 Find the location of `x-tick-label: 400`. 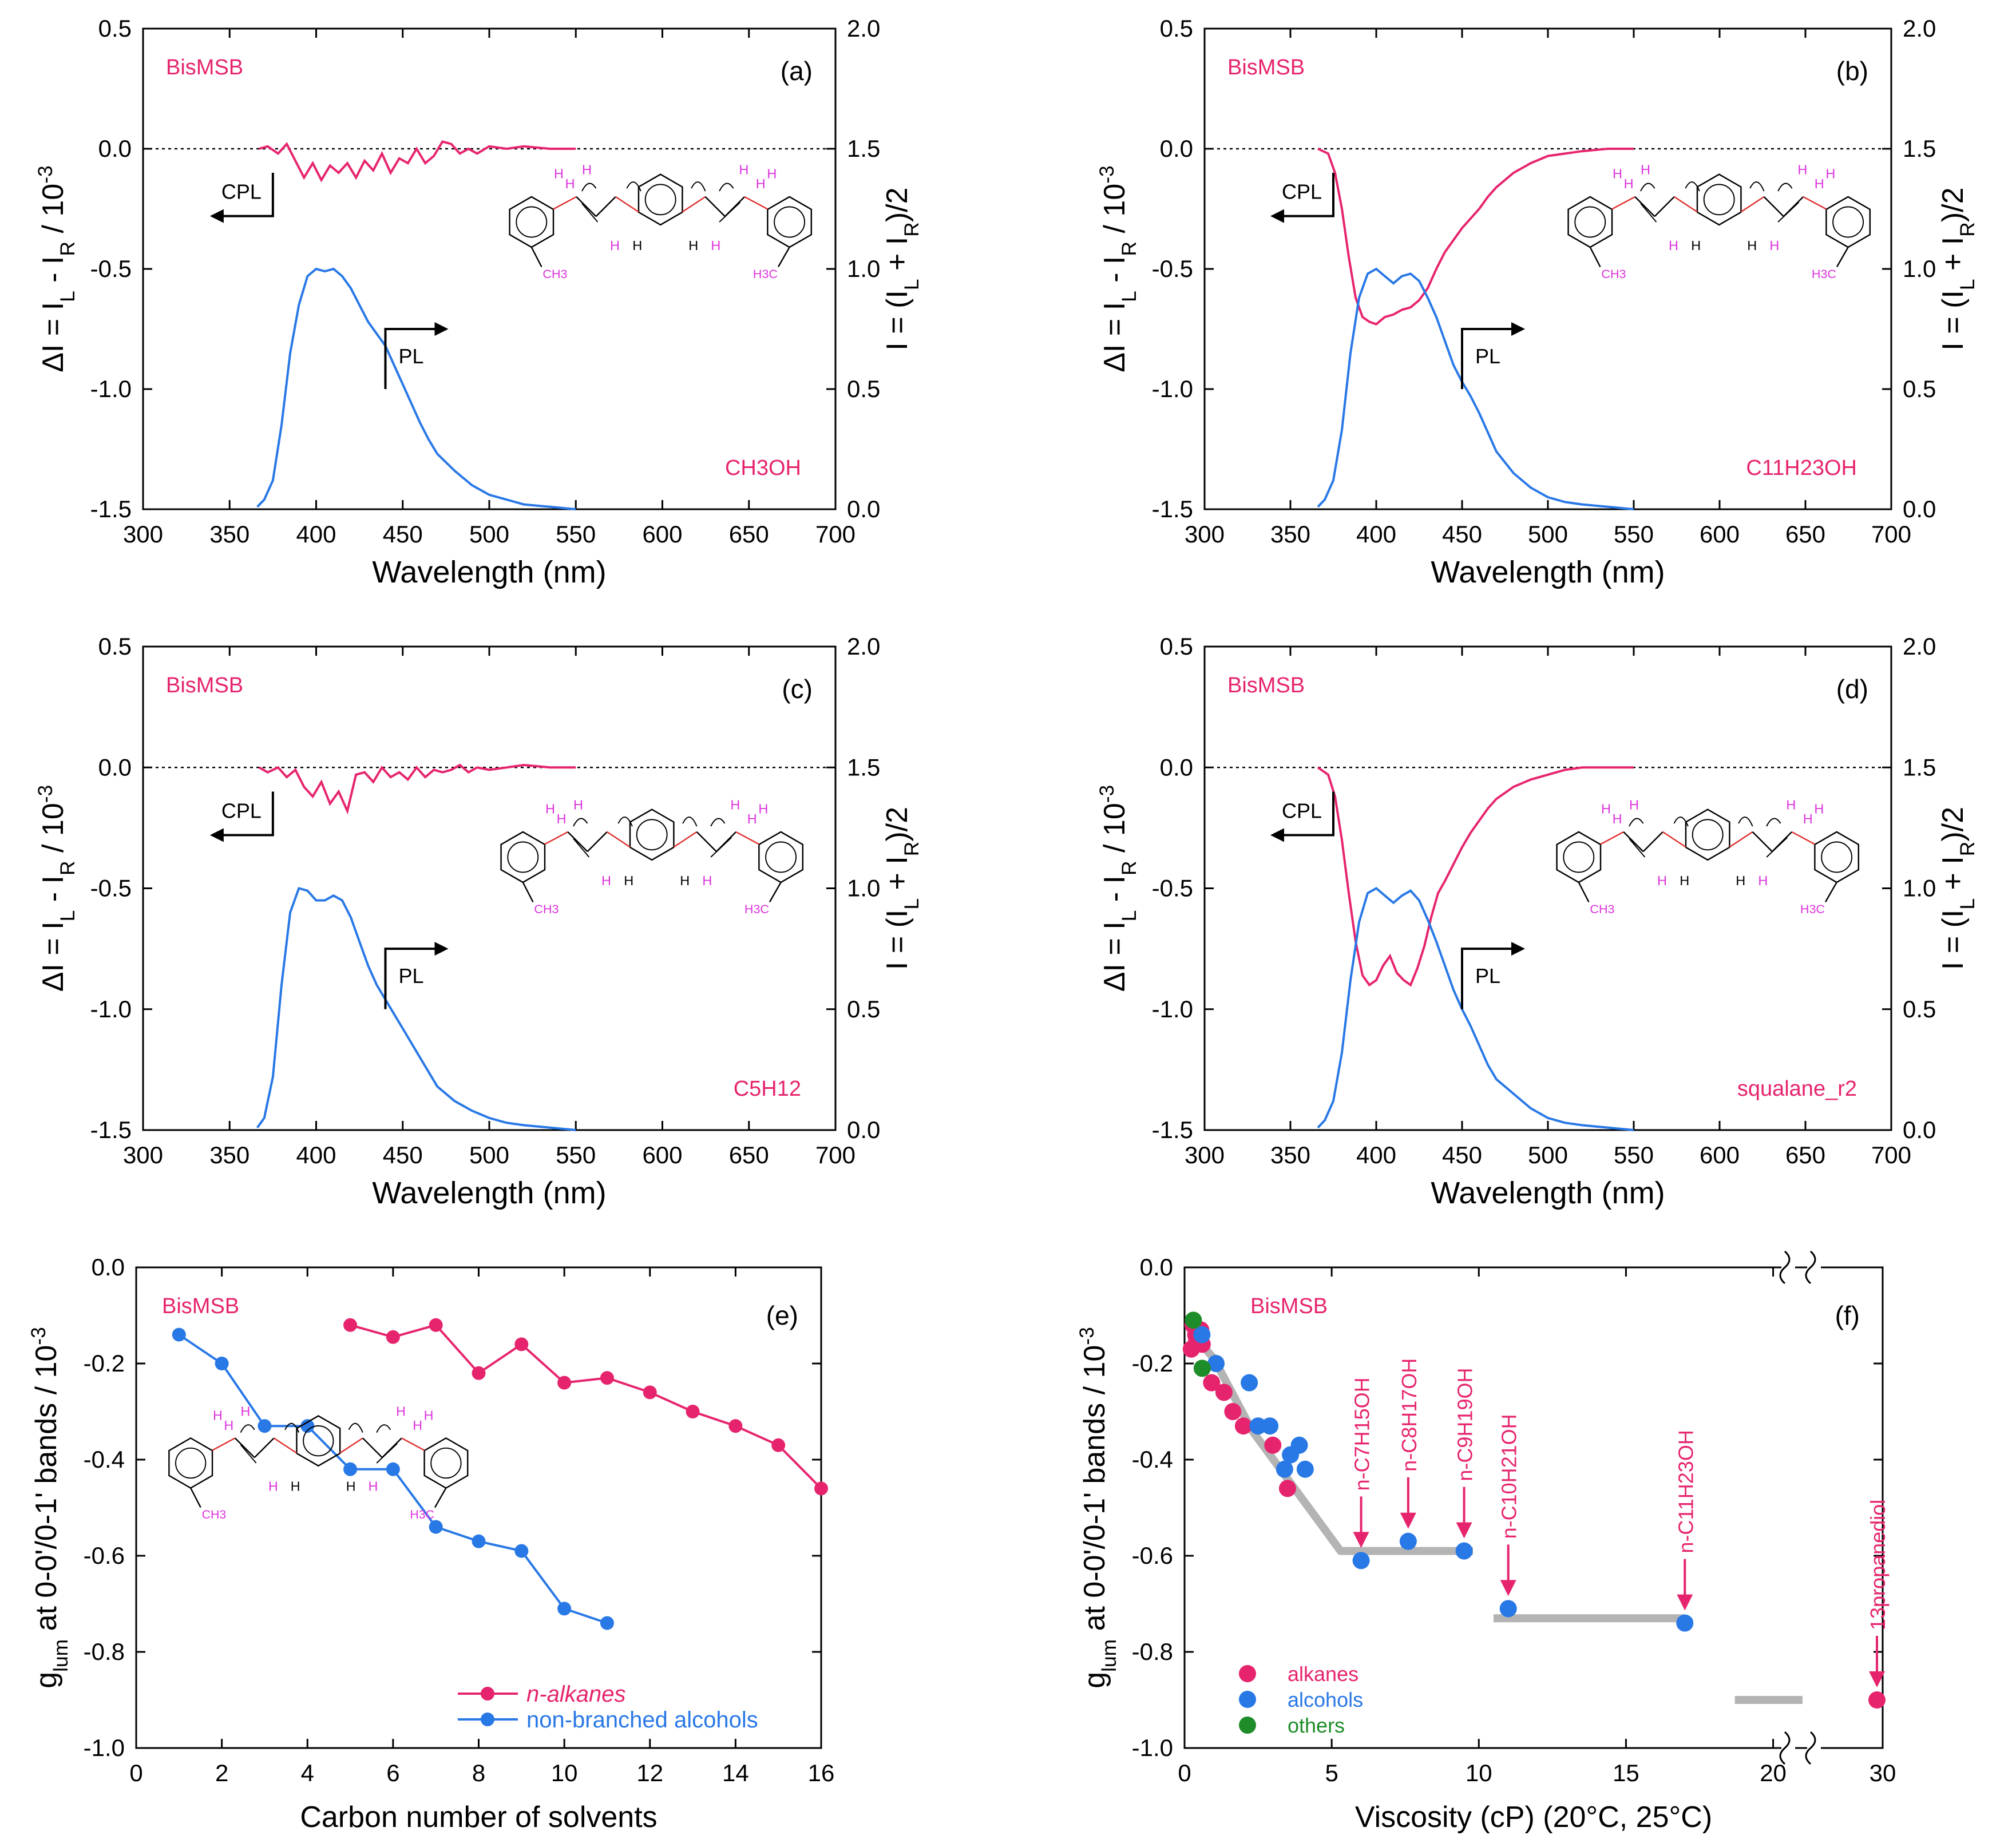

x-tick-label: 400 is located at coordinates (316, 534).